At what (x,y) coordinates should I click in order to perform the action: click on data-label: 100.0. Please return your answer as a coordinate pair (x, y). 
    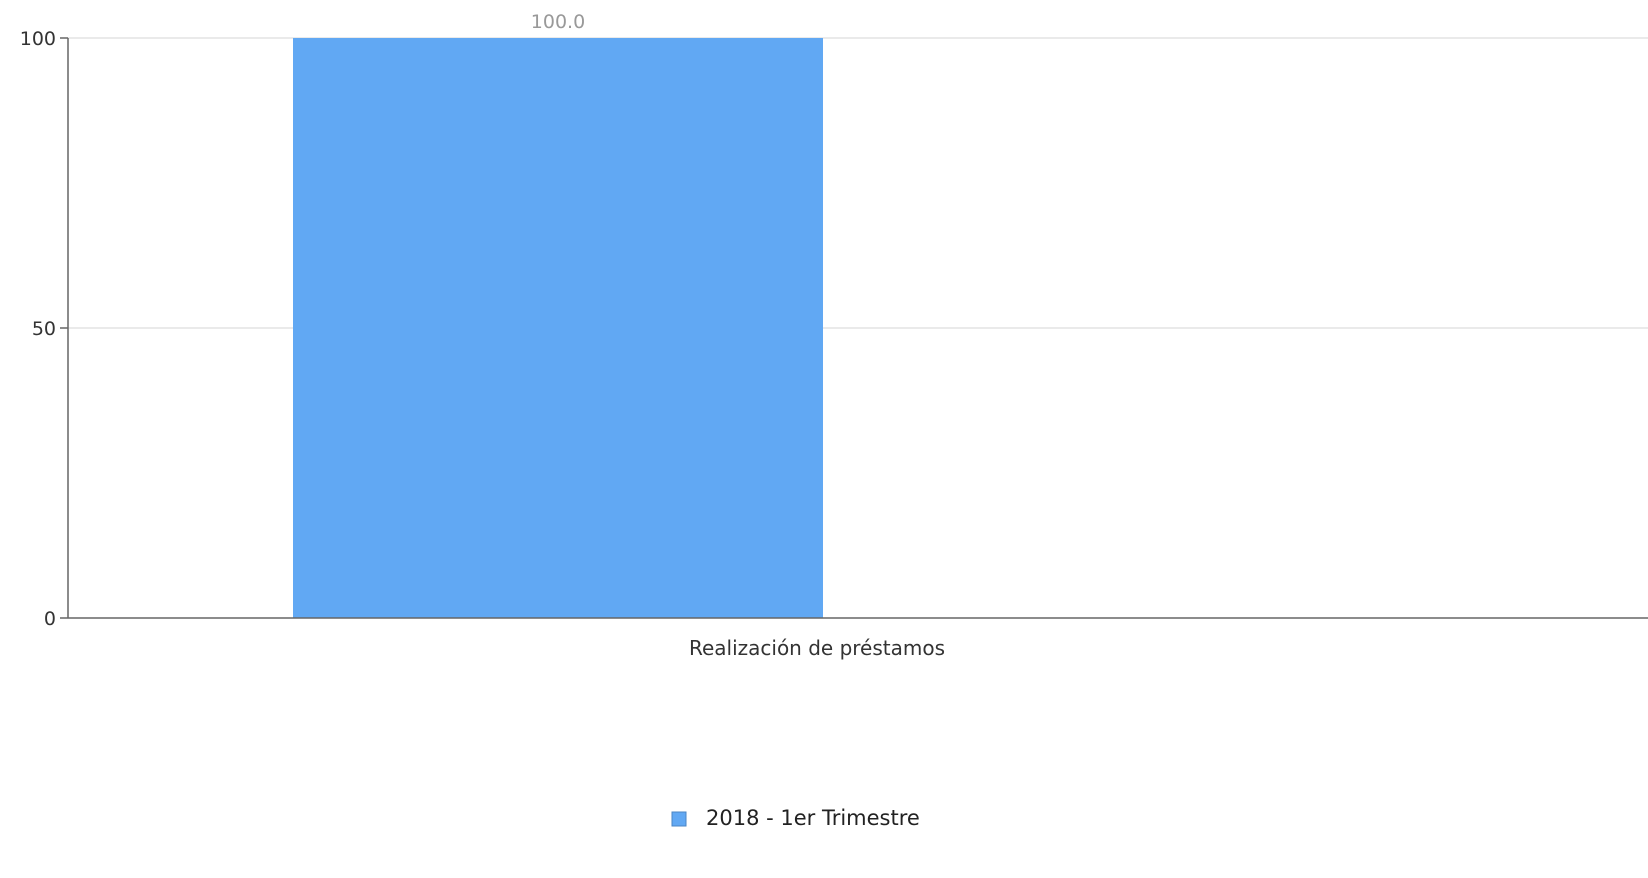
    Looking at the image, I should click on (558, 22).